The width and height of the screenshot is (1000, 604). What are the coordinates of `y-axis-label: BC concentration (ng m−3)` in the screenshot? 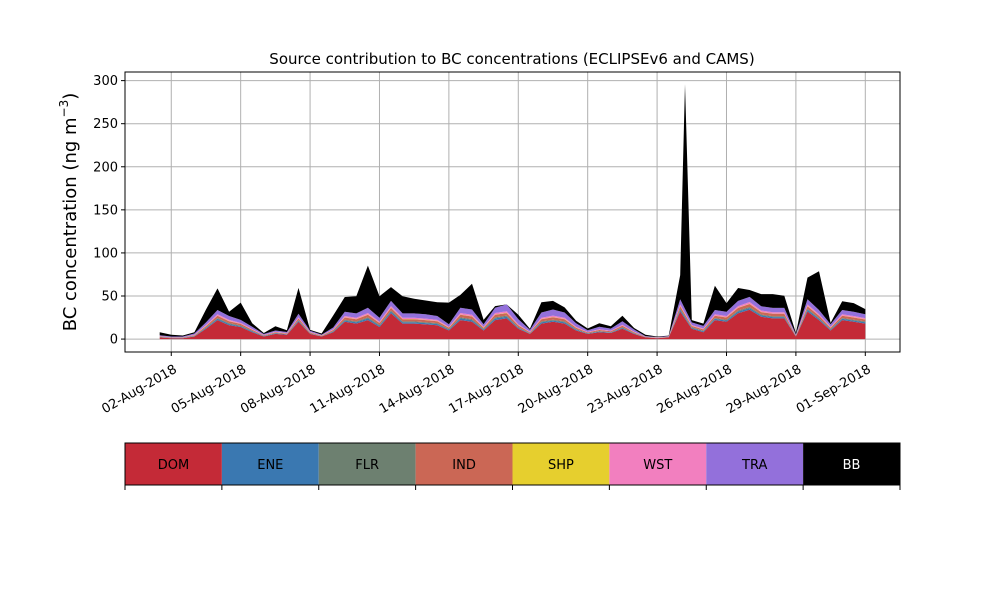 It's located at (69, 212).